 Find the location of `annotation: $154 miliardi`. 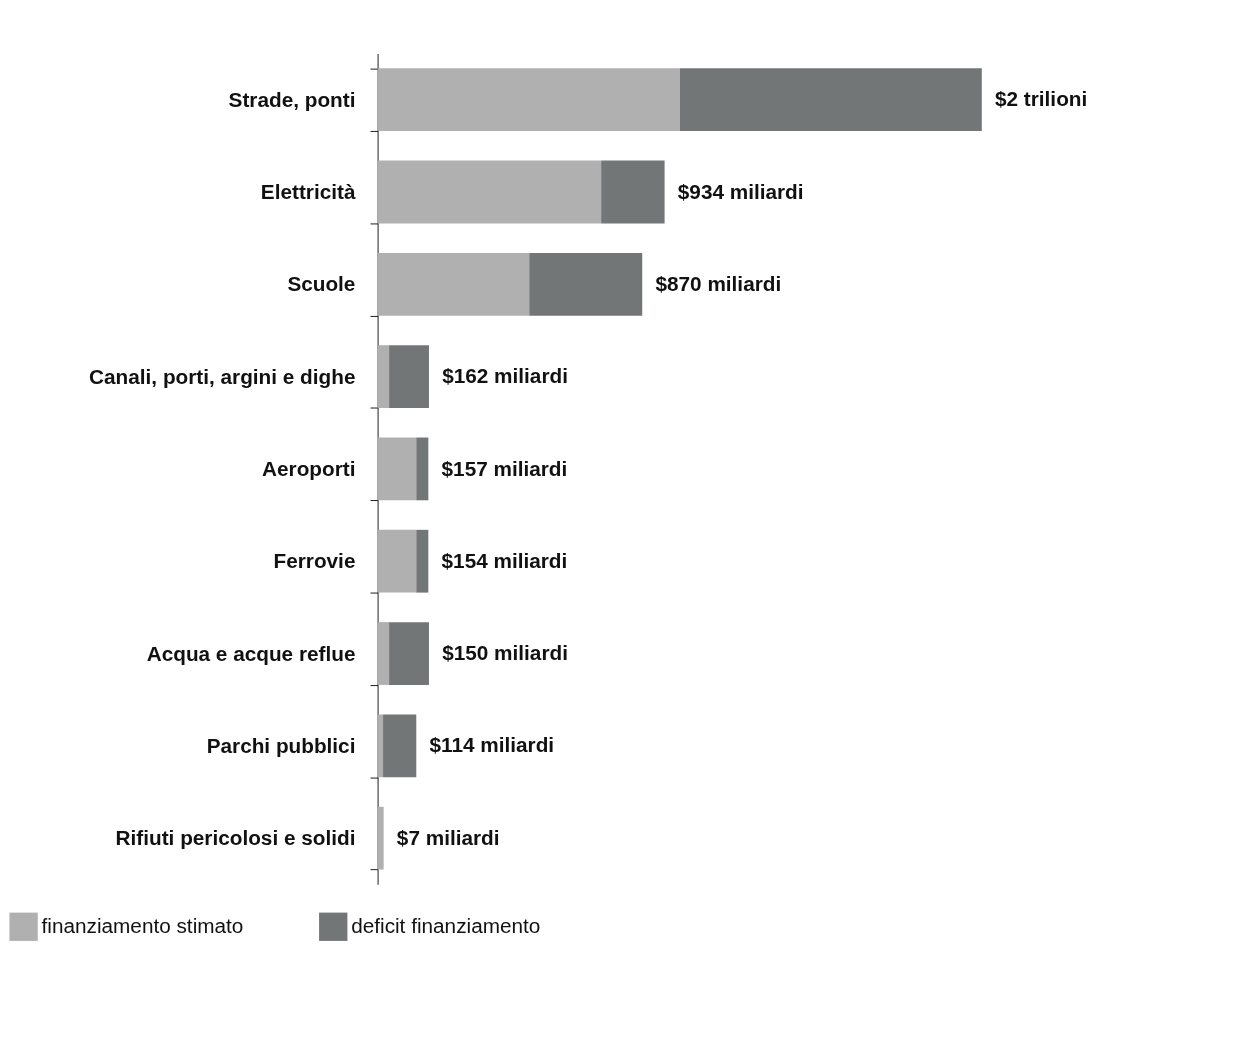

annotation: $154 miliardi is located at coordinates (504, 560).